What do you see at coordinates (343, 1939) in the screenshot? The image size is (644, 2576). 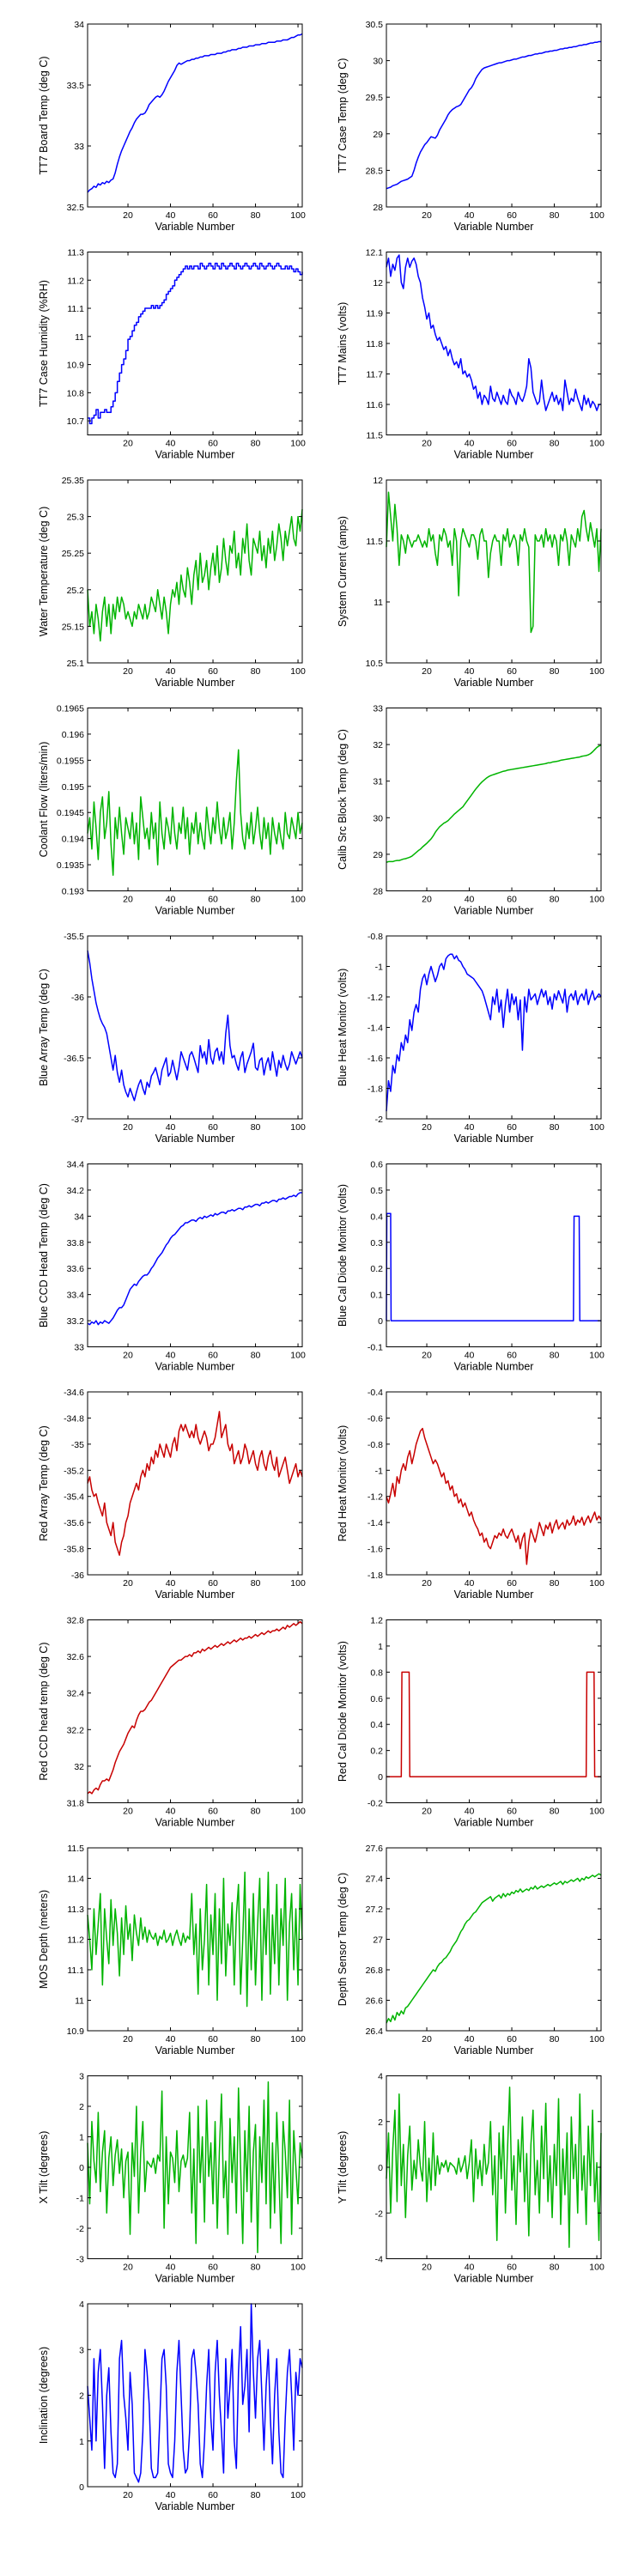 I see `y-axis-label: Depth Sensor Temp (deg C)` at bounding box center [343, 1939].